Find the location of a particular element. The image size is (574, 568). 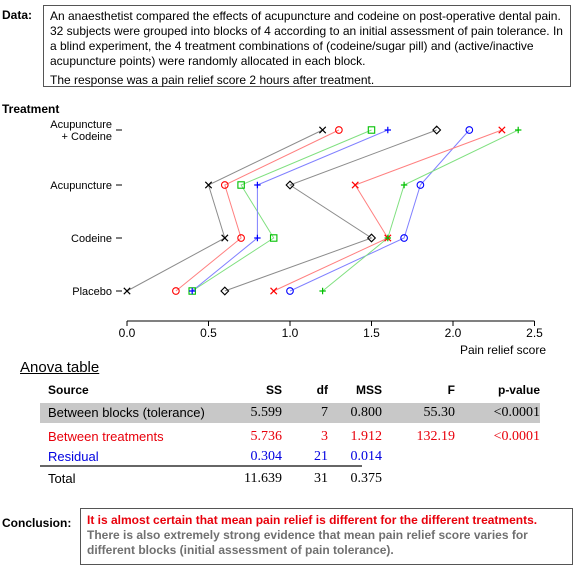

x-tick-label: 2.5 is located at coordinates (534, 333).